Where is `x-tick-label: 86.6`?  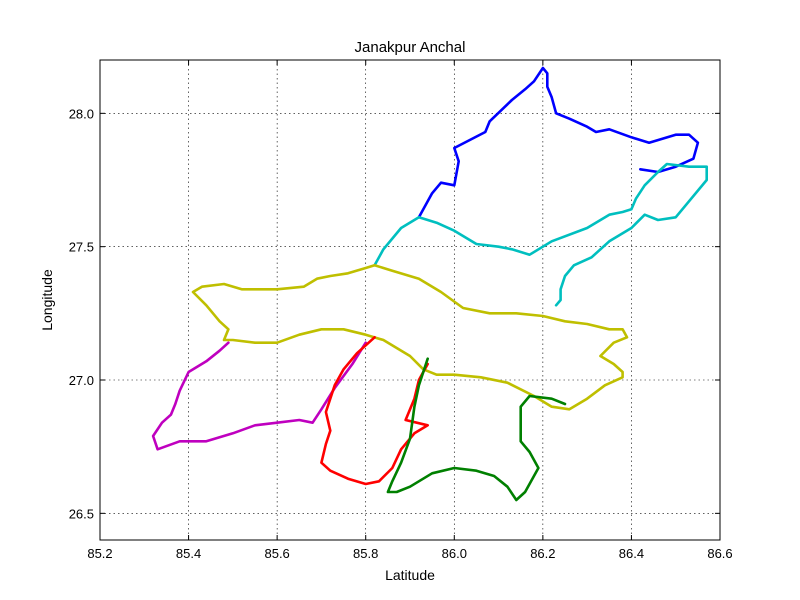
x-tick-label: 86.6 is located at coordinates (719, 553).